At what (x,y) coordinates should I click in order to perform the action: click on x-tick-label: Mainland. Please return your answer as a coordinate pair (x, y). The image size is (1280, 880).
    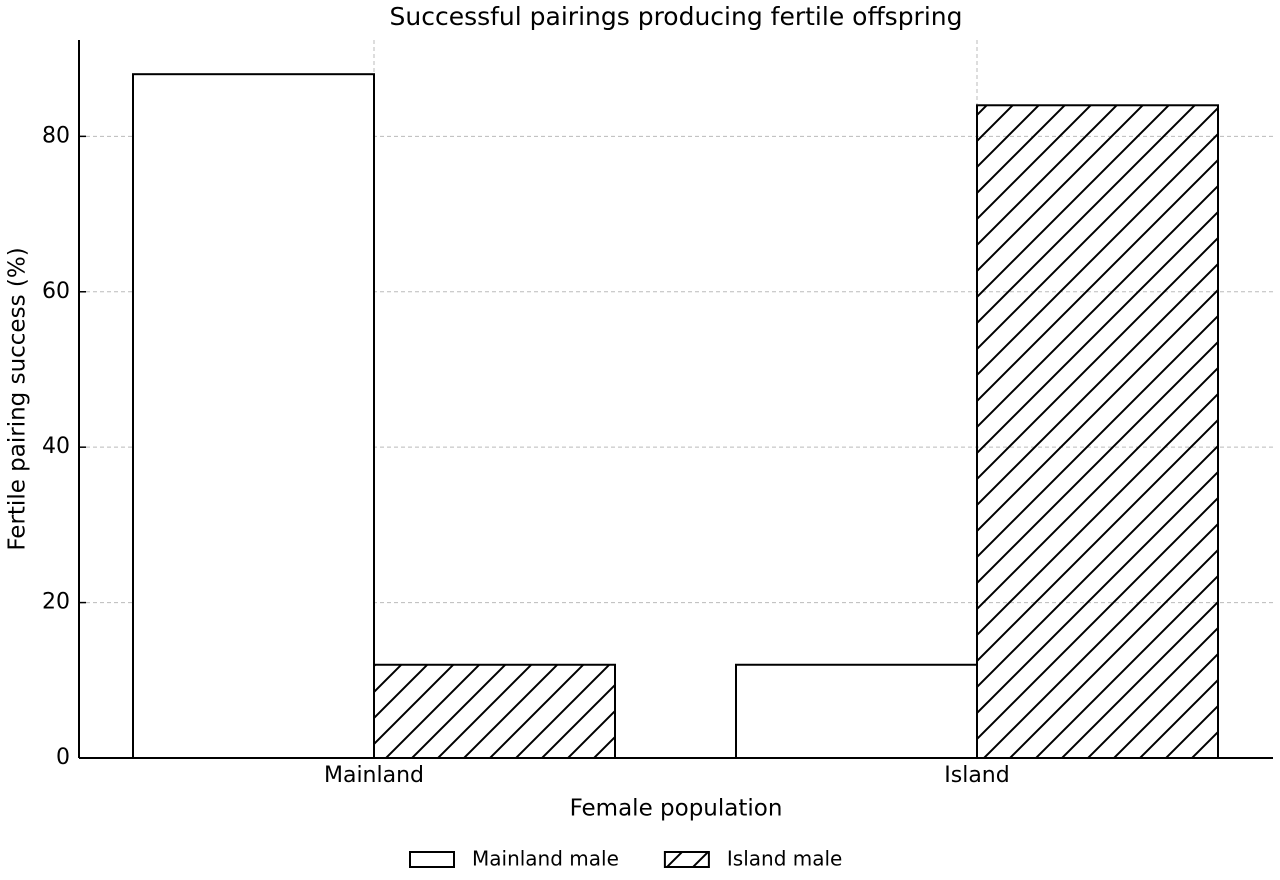
    Looking at the image, I should click on (374, 775).